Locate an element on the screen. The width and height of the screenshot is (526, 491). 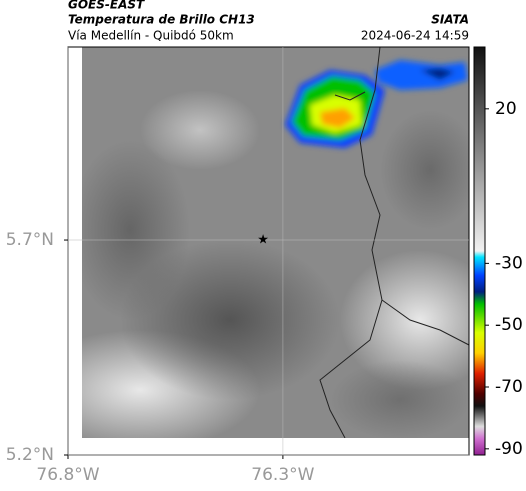
datetime: 2024-06-24 14:59 is located at coordinates (415, 36).